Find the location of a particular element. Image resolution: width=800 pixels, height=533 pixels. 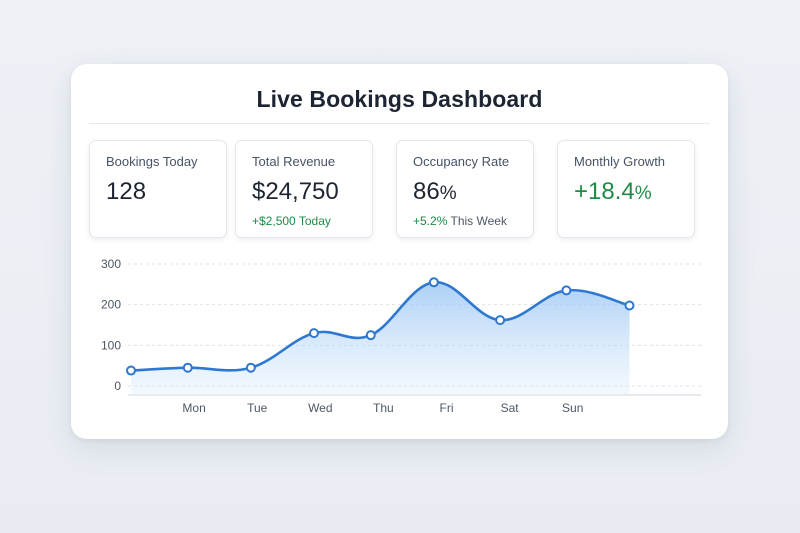

y-tick-label: 200 is located at coordinates (111, 305).